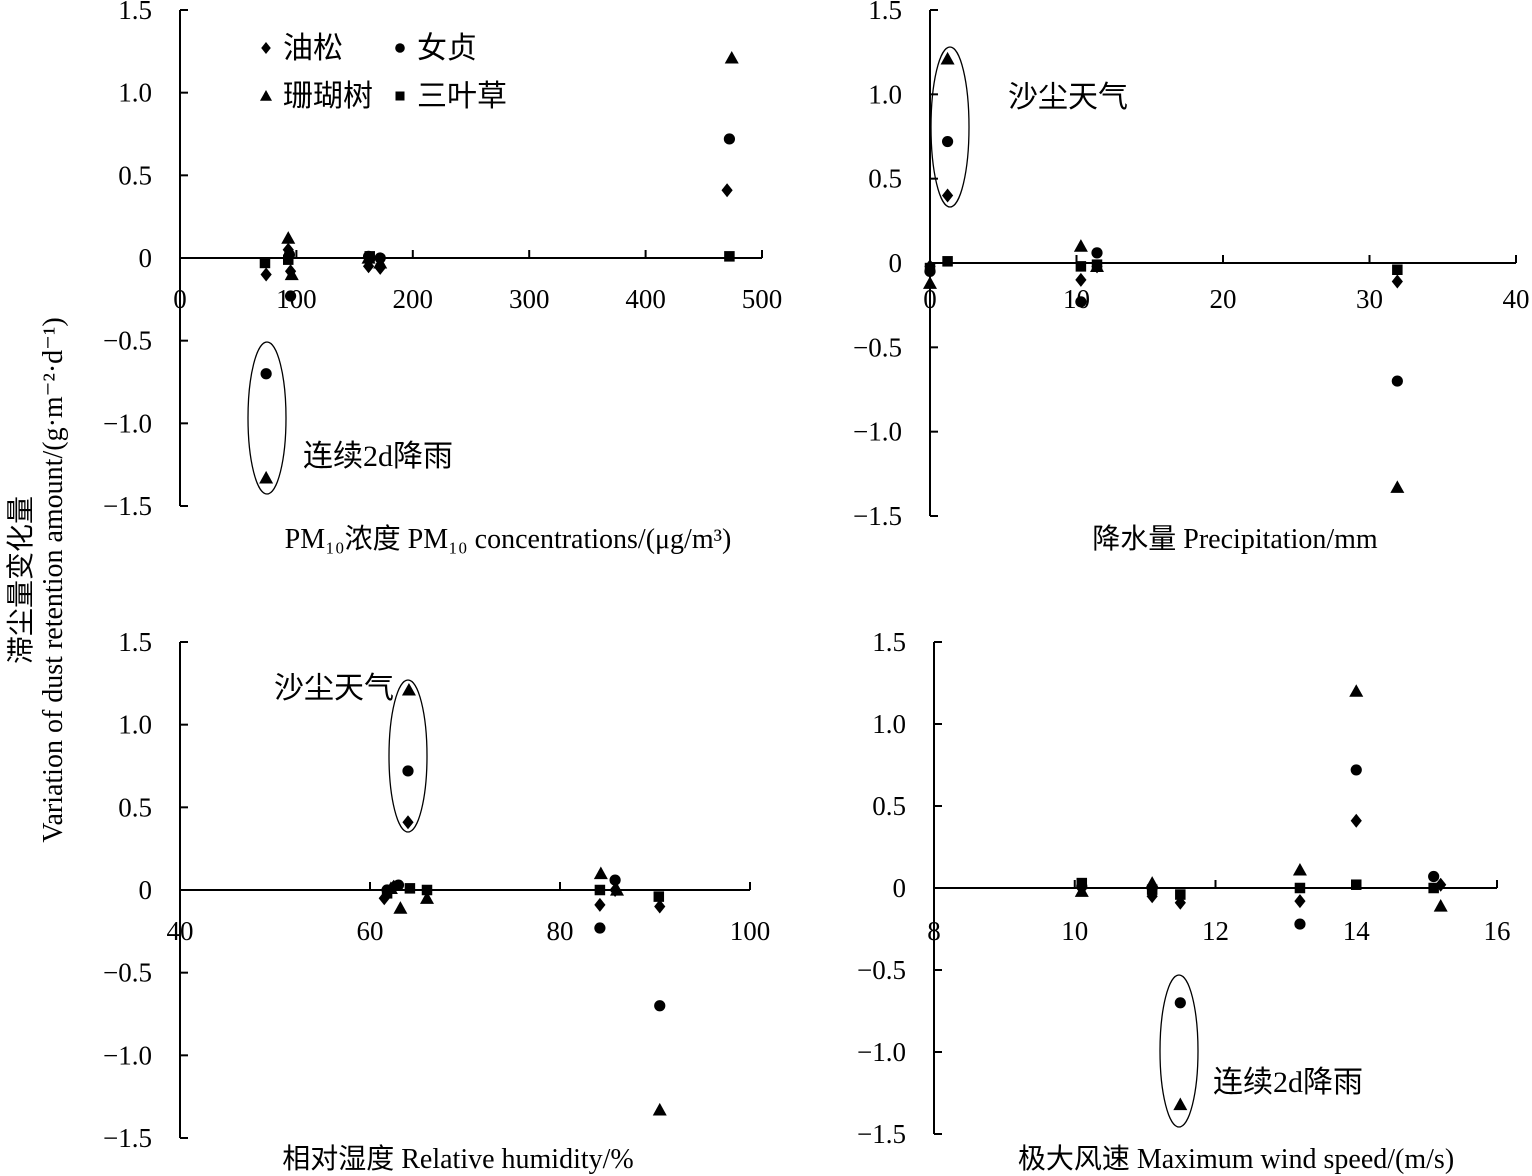  What do you see at coordinates (370, 931) in the screenshot?
I see `x-tick-label: 60` at bounding box center [370, 931].